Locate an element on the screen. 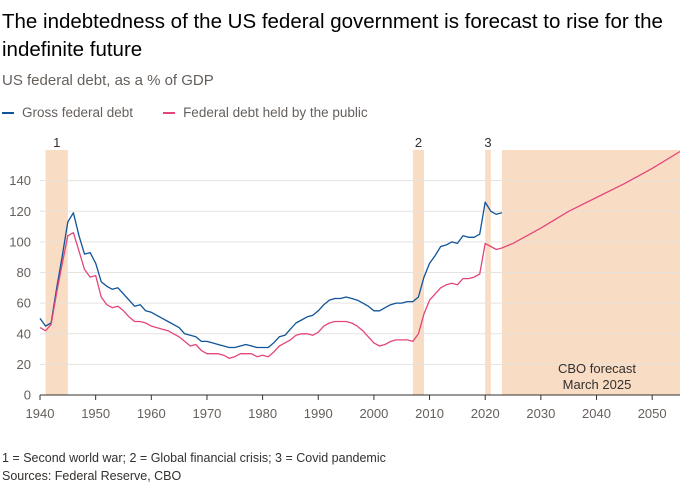  x-tick-label-1960: 1960 is located at coordinates (151, 413).